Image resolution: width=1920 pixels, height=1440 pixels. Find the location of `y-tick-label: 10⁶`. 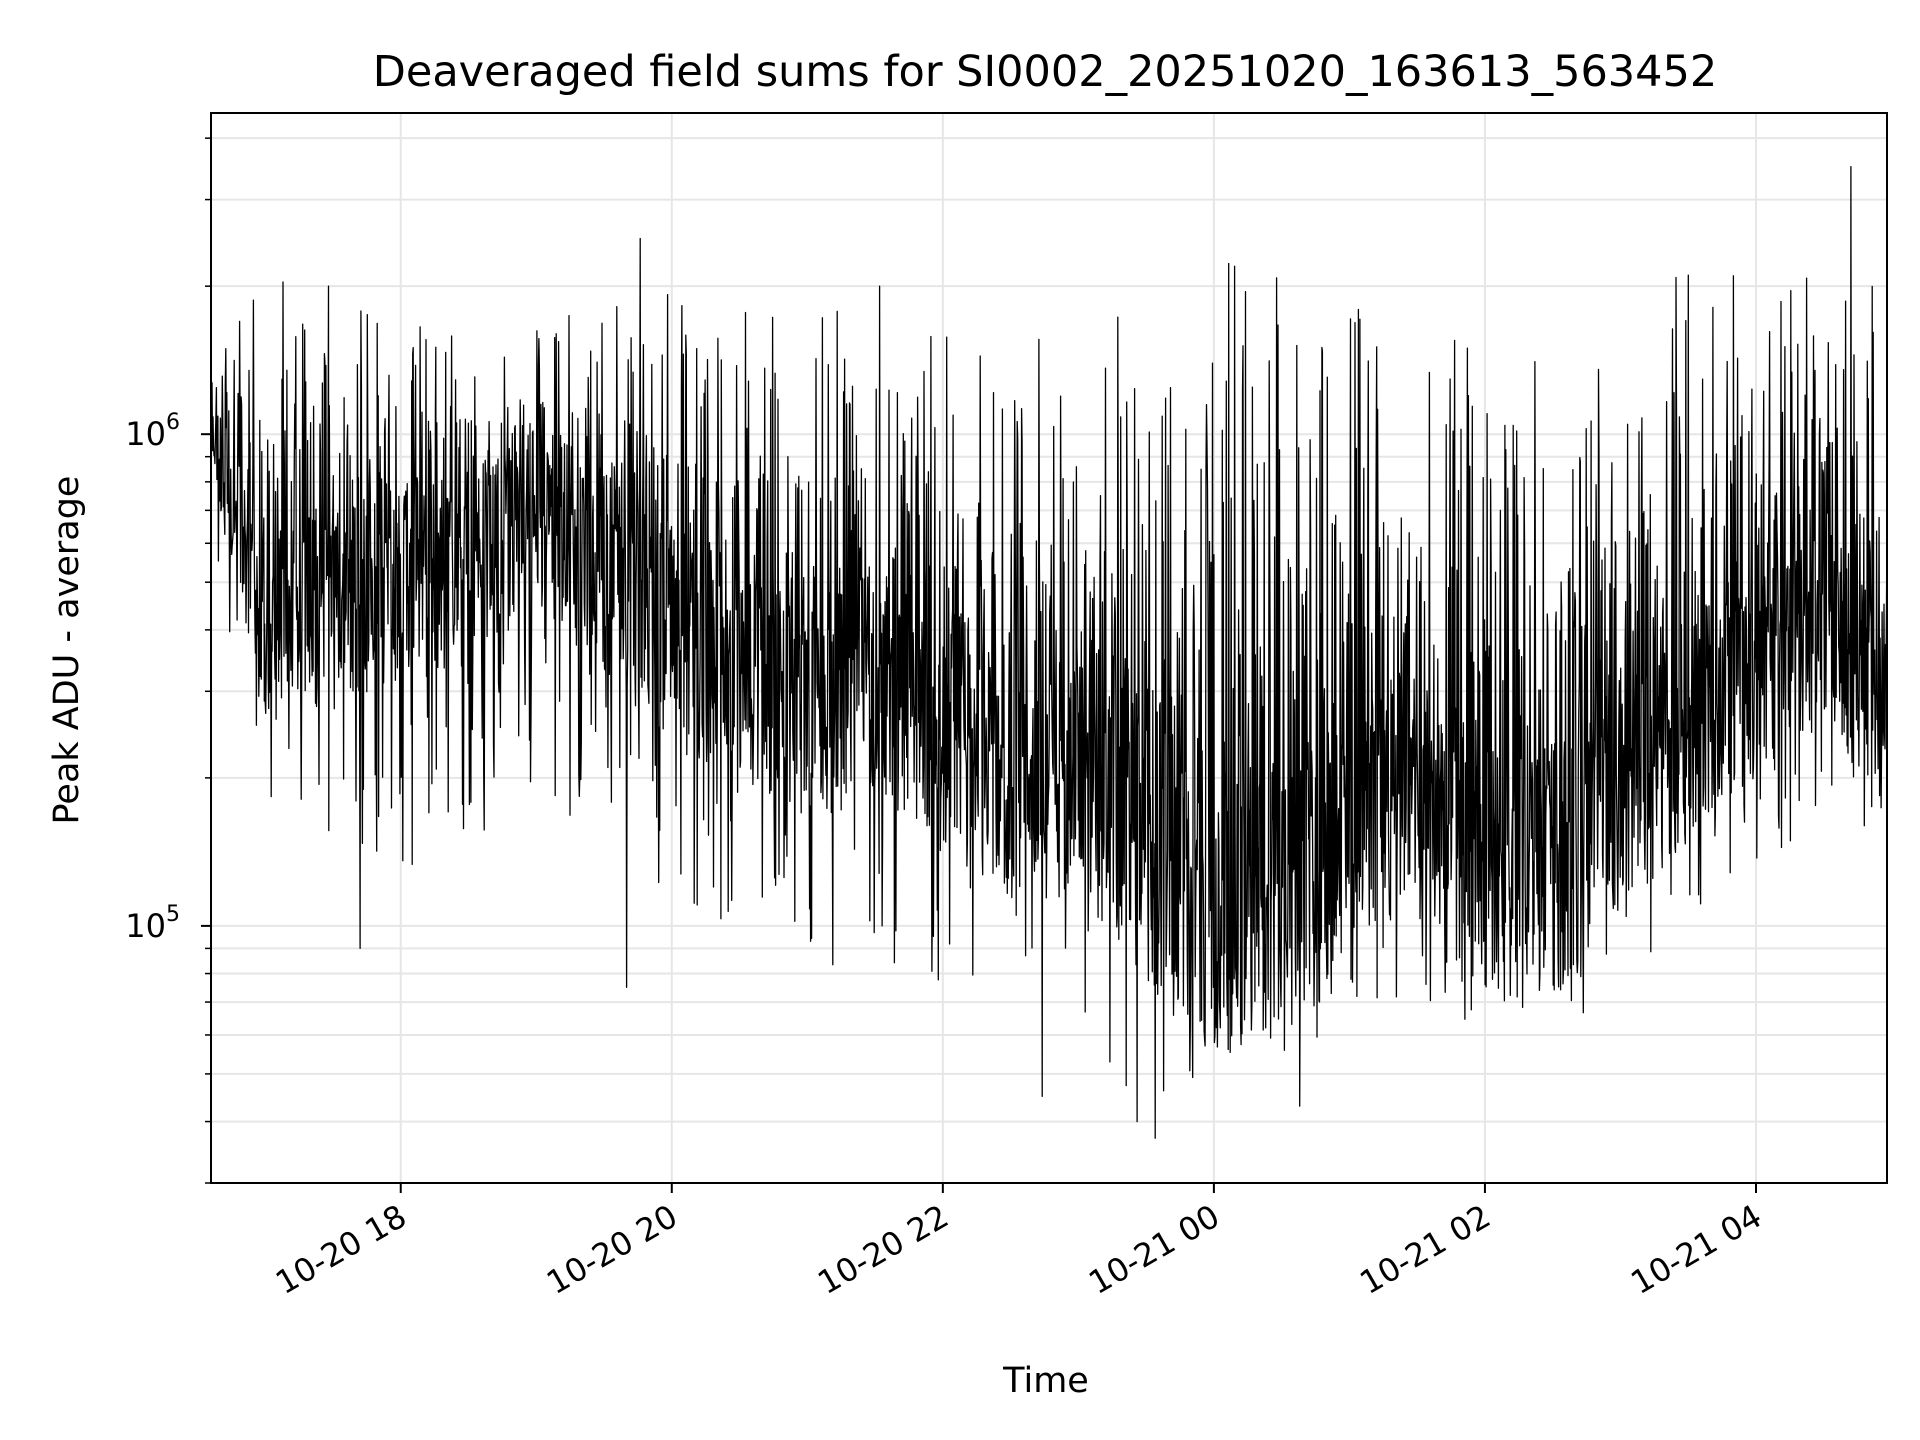

y-tick-label: 10⁶ is located at coordinates (152, 431).